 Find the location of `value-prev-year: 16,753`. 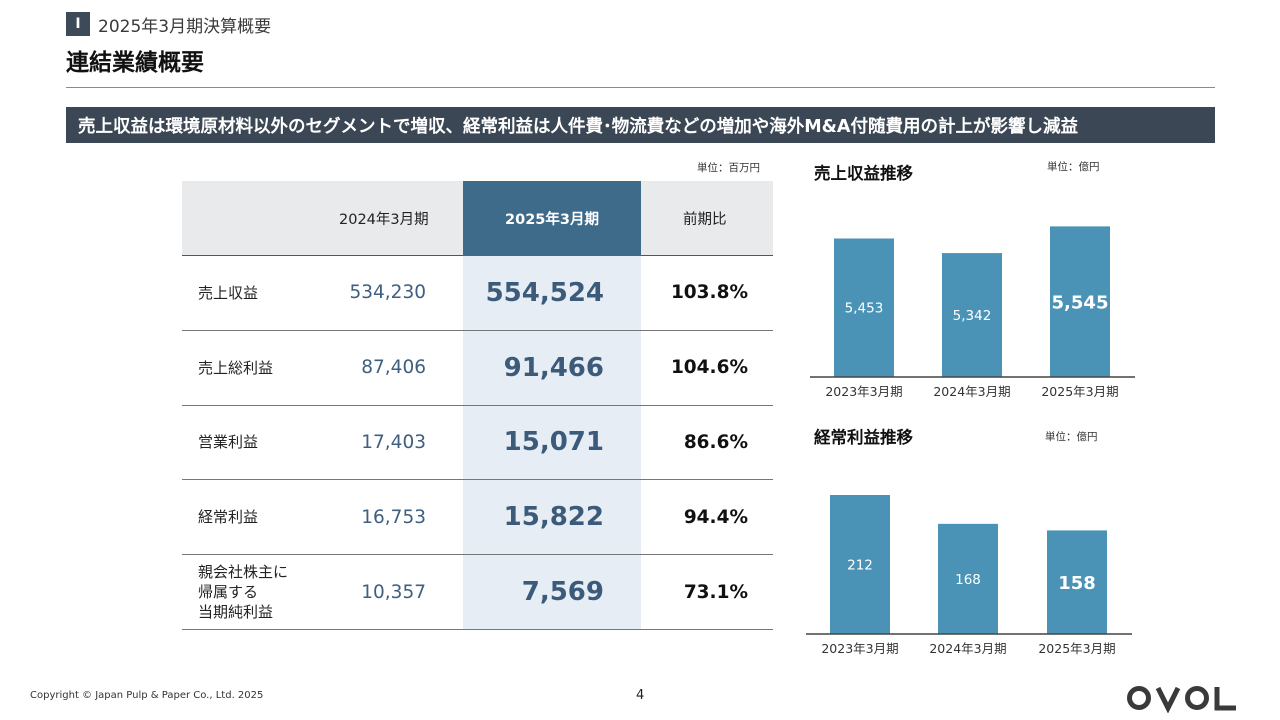

value-prev-year: 16,753 is located at coordinates (393, 517).